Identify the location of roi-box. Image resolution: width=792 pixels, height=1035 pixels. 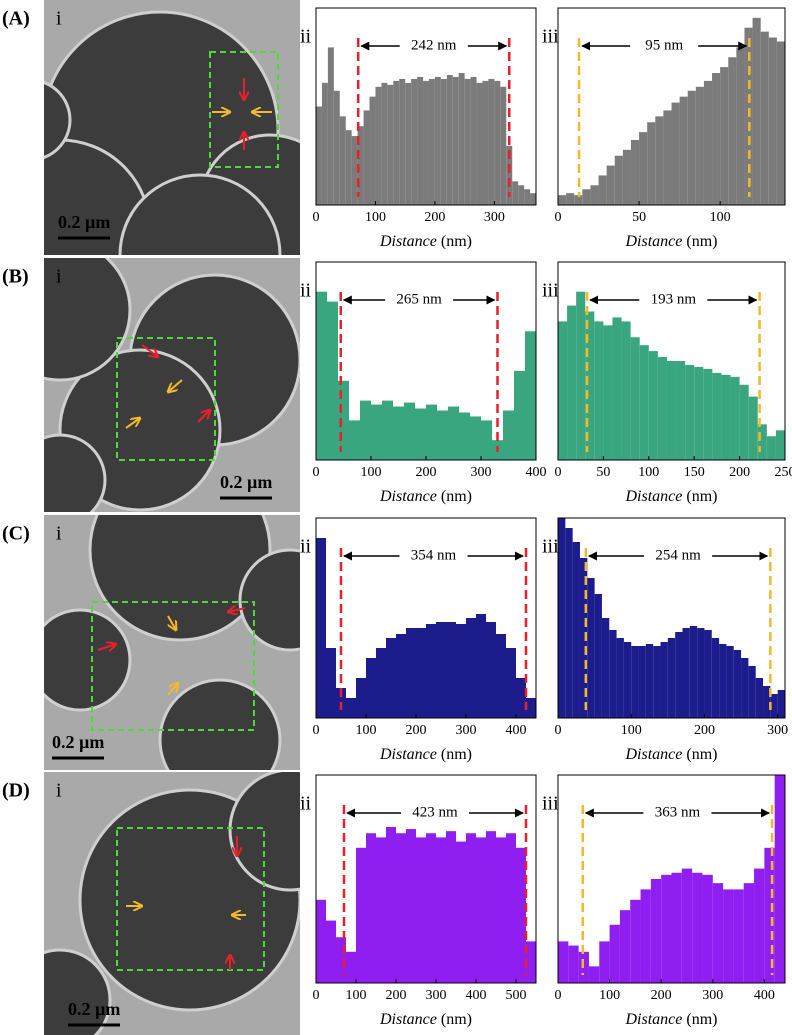
(190, 899).